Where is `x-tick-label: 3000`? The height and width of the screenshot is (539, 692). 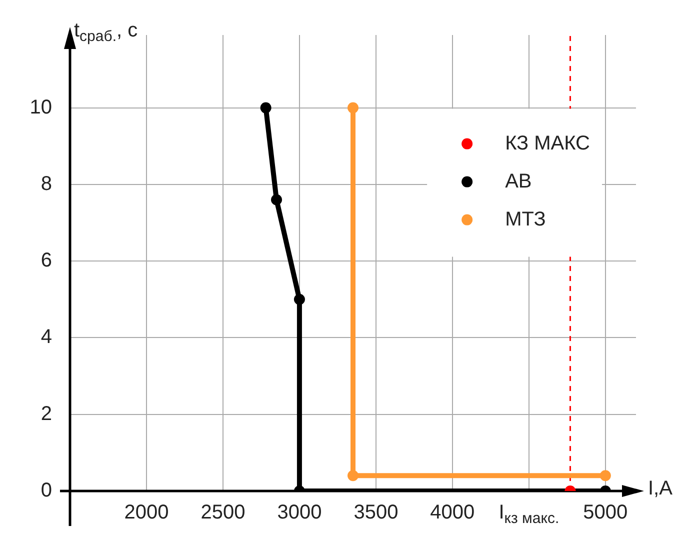
x-tick-label: 3000 is located at coordinates (299, 513).